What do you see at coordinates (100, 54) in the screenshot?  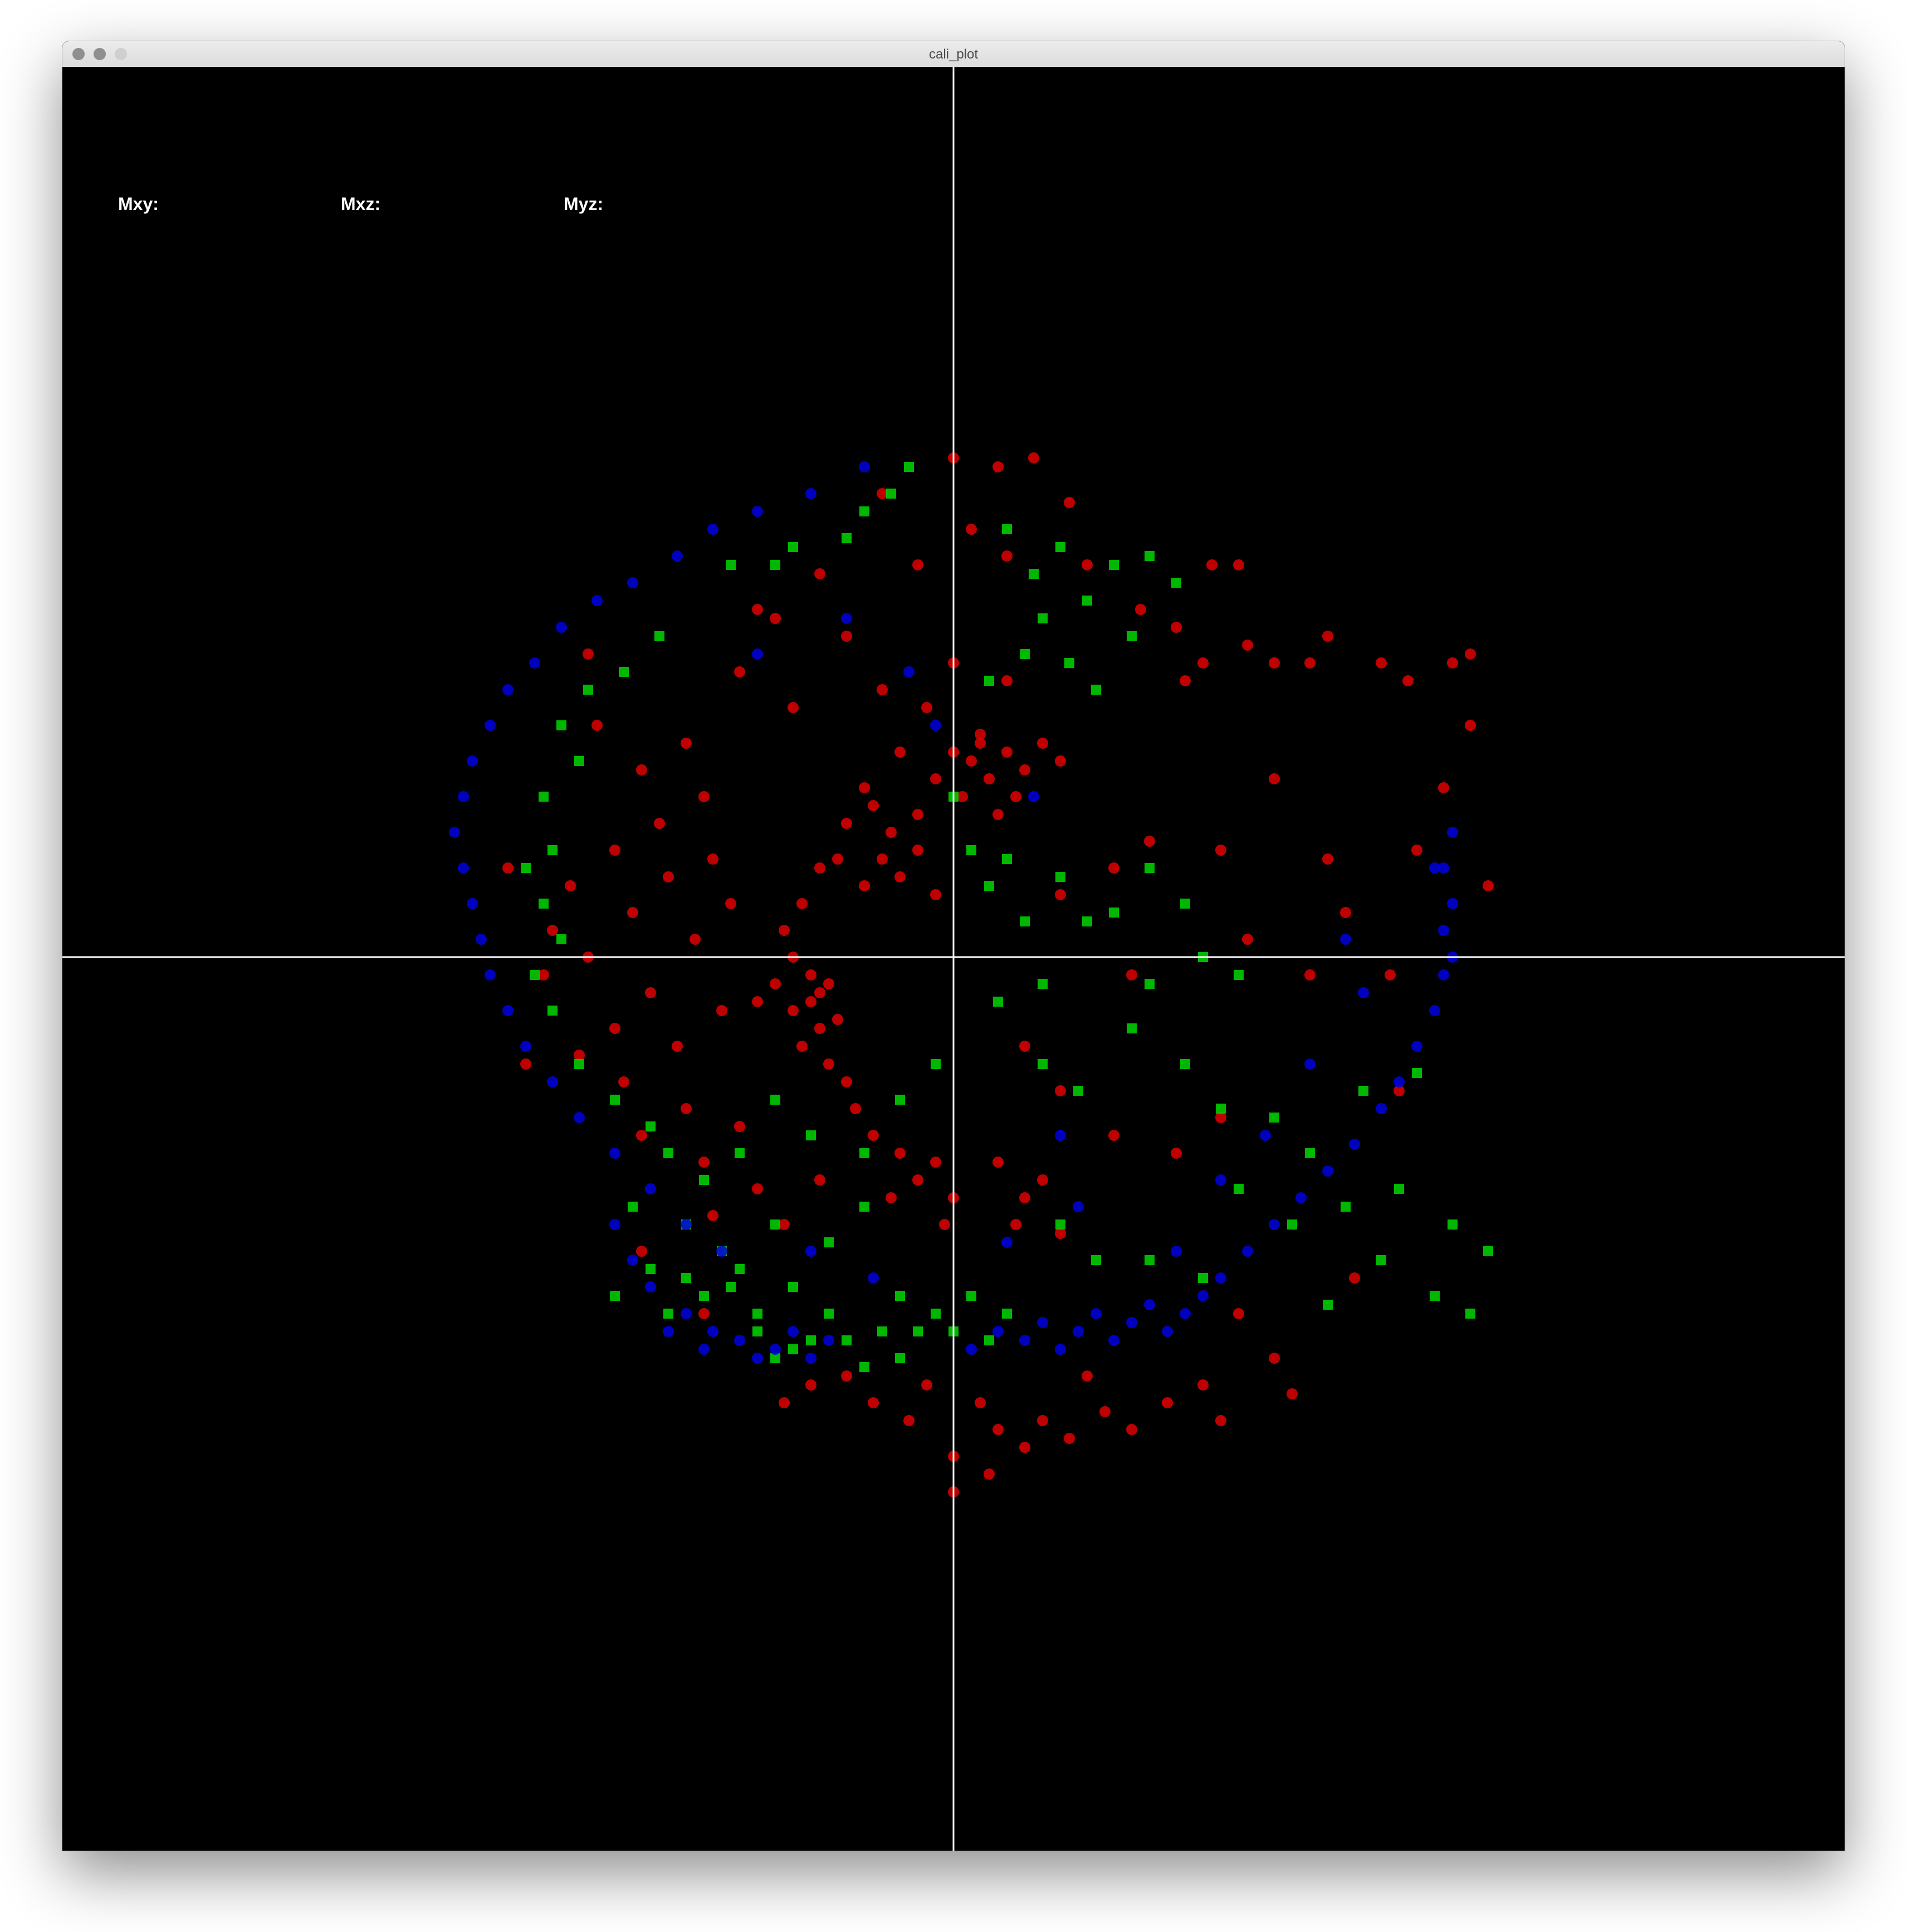 I see `minimize-icon` at bounding box center [100, 54].